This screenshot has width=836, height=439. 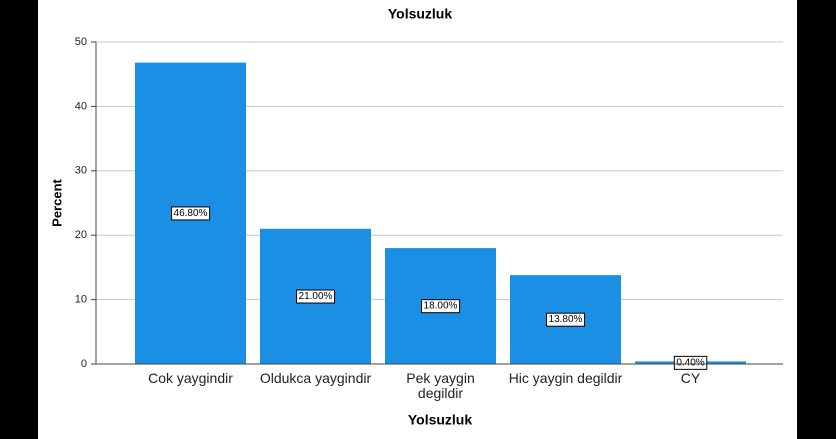 What do you see at coordinates (84, 364) in the screenshot?
I see `y-tick-label: 0` at bounding box center [84, 364].